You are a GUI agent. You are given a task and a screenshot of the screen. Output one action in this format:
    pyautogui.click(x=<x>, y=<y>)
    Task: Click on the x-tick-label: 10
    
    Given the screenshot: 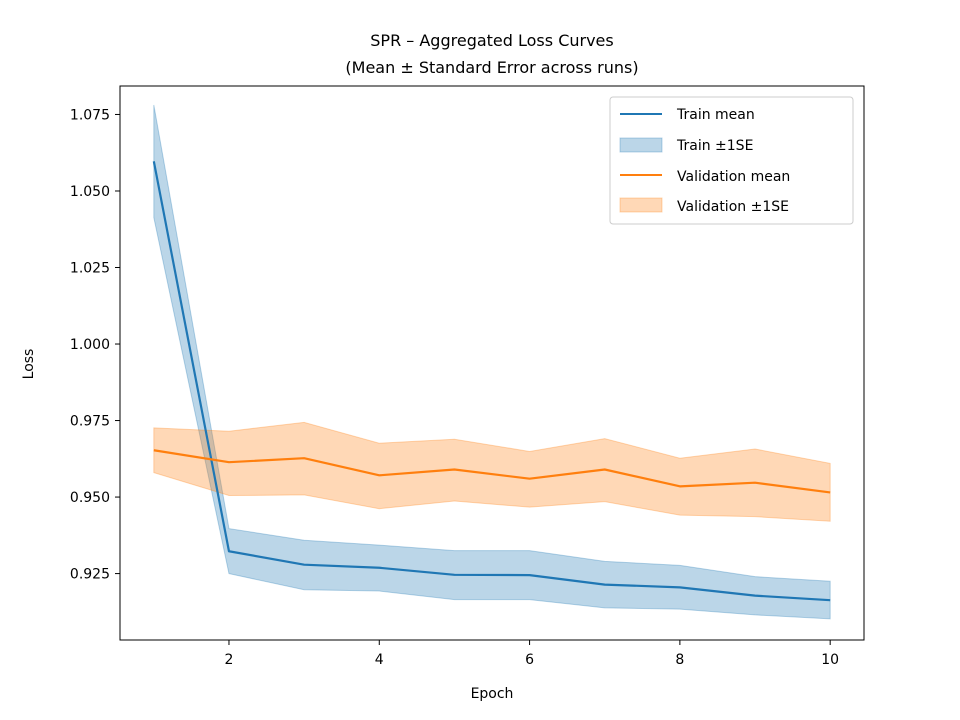 What is the action you would take?
    pyautogui.click(x=830, y=660)
    